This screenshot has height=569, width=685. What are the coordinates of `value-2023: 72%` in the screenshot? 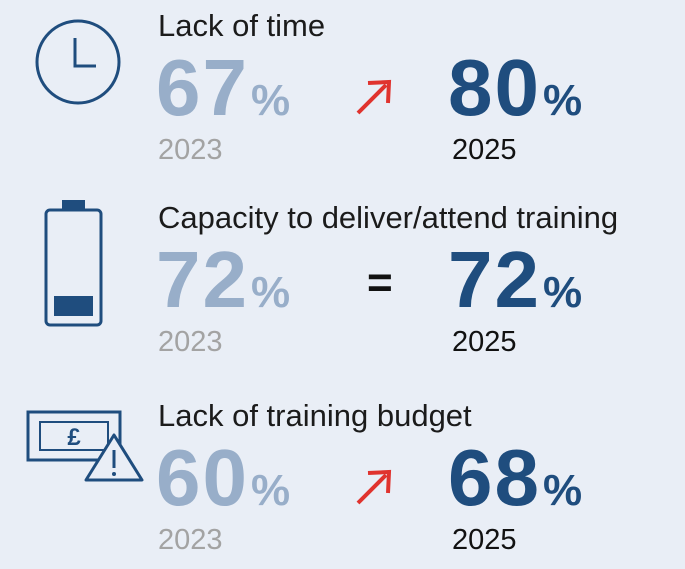 It's located at (223, 280).